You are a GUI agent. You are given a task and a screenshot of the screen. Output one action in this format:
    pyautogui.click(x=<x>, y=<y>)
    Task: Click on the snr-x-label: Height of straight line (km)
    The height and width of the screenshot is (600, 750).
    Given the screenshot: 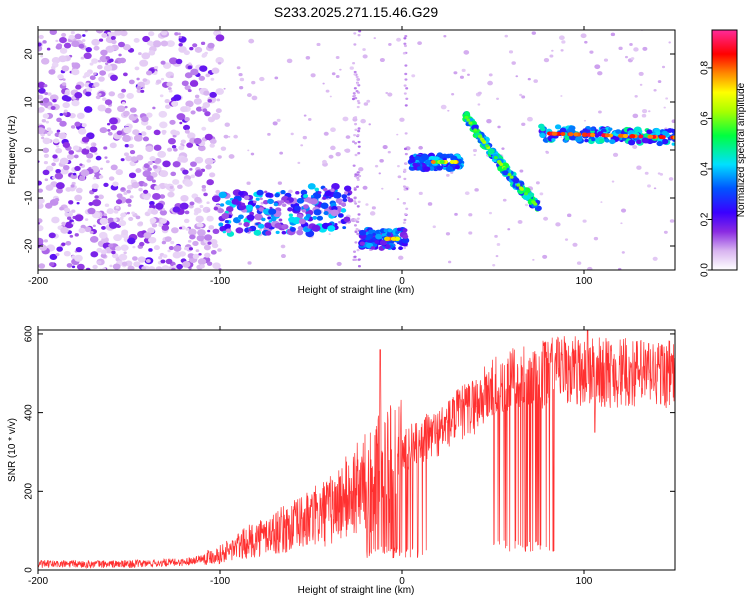 What is the action you would take?
    pyautogui.click(x=356, y=590)
    